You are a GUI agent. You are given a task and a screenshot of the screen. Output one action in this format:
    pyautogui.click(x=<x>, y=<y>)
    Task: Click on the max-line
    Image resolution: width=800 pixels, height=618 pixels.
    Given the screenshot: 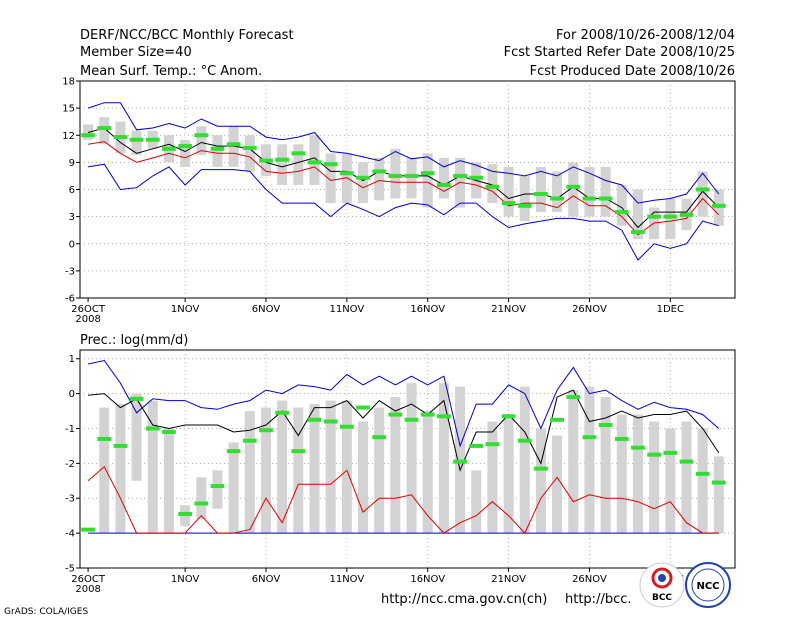 What is the action you would take?
    pyautogui.click(x=403, y=153)
    